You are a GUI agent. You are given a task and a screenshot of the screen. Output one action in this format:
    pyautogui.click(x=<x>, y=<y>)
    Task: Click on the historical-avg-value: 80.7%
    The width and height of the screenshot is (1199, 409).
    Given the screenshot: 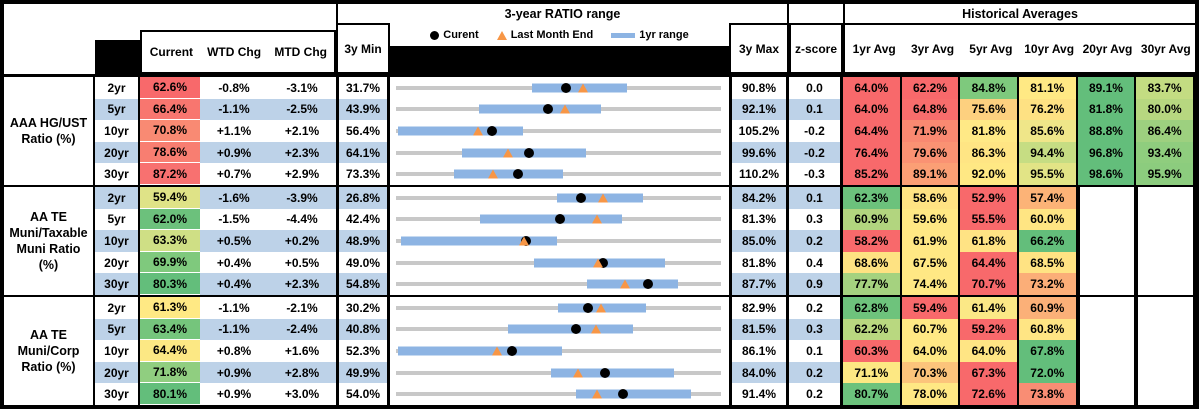 What is the action you would take?
    pyautogui.click(x=872, y=394)
    